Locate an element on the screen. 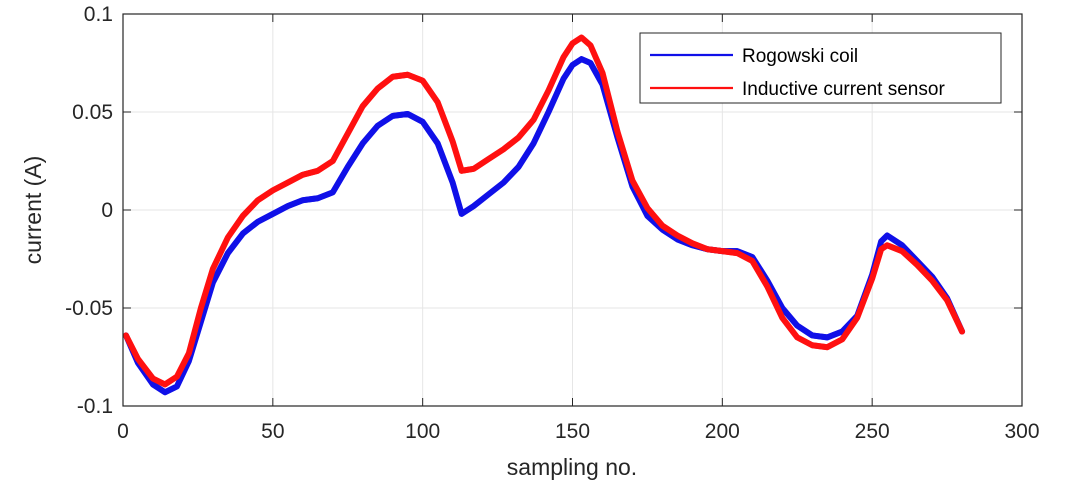 The width and height of the screenshot is (1066, 488). x-tick-label: 200 is located at coordinates (722, 431).